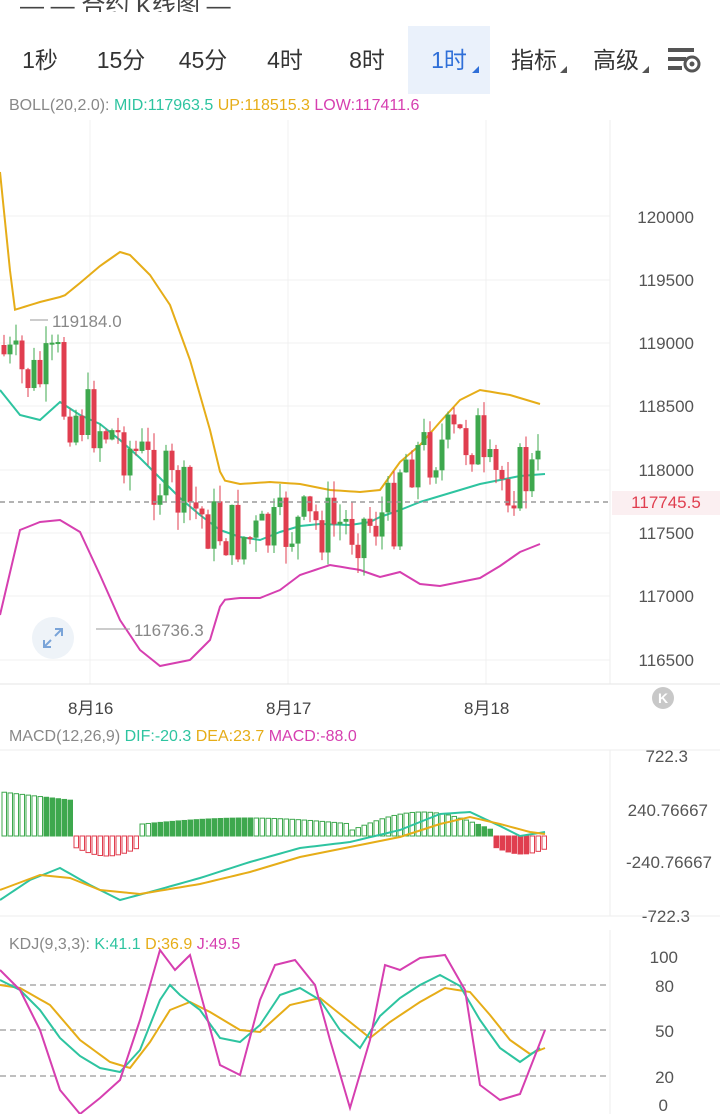  I want to click on kdj-k-line, so click(270, 1023).